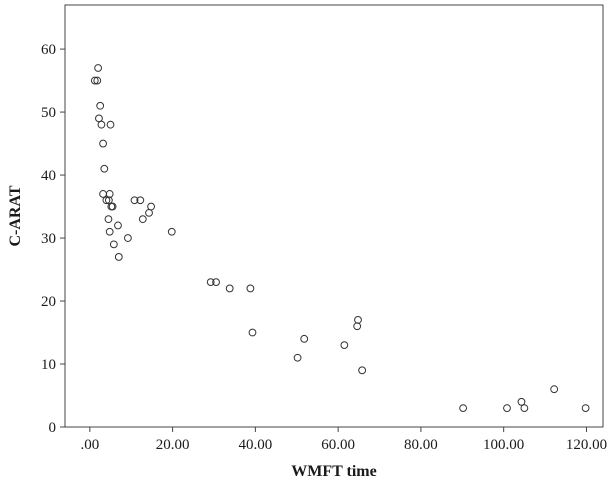 This screenshot has height=485, width=608. I want to click on y-tick-label: 0, so click(53, 428).